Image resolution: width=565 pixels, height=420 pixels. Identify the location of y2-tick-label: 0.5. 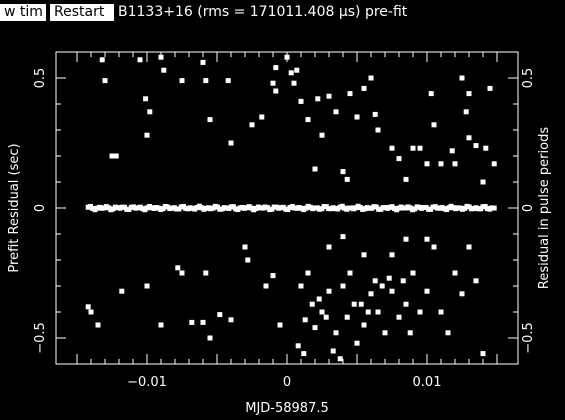
(528, 78).